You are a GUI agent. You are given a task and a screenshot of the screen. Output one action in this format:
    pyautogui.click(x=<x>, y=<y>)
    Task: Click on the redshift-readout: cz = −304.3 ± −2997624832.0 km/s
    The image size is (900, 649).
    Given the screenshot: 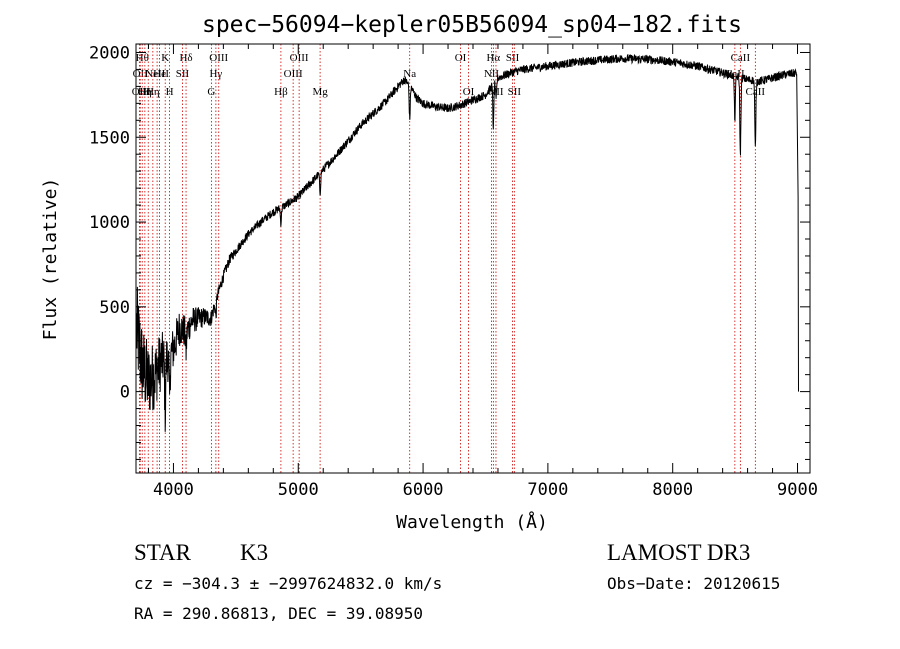 What is the action you would take?
    pyautogui.click(x=288, y=583)
    